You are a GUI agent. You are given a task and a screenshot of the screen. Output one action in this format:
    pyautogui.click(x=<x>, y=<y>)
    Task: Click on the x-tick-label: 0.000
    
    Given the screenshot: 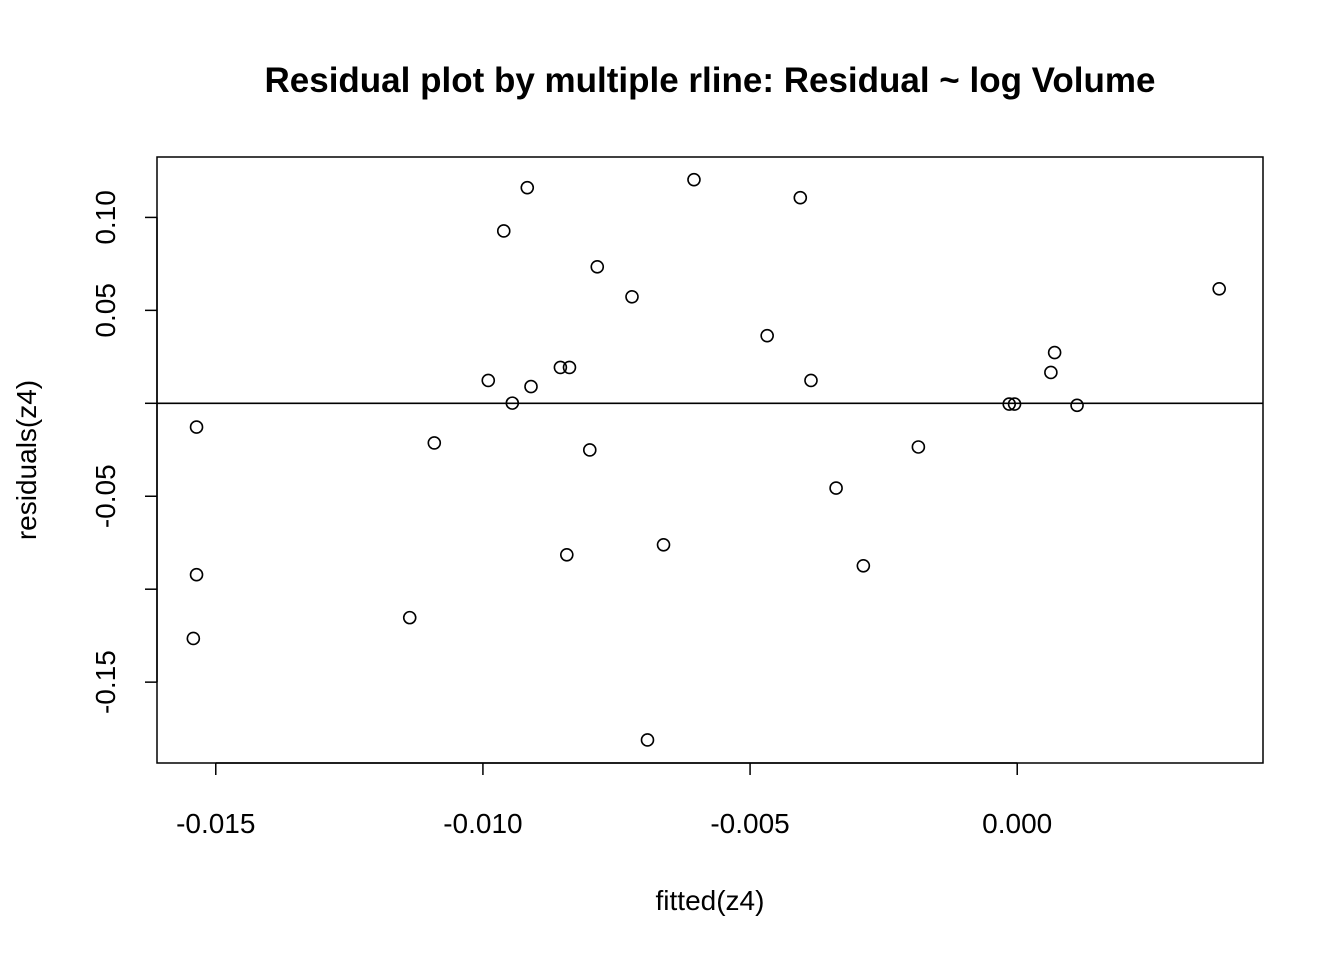 What is the action you would take?
    pyautogui.click(x=1017, y=823)
    